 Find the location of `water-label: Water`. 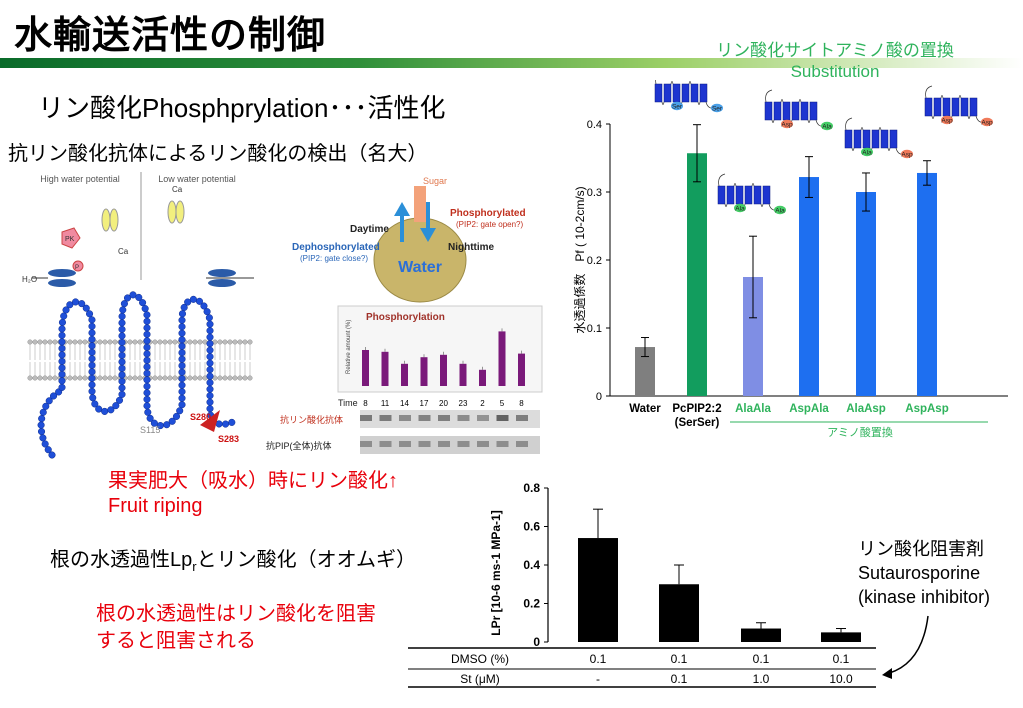

water-label: Water is located at coordinates (420, 267).